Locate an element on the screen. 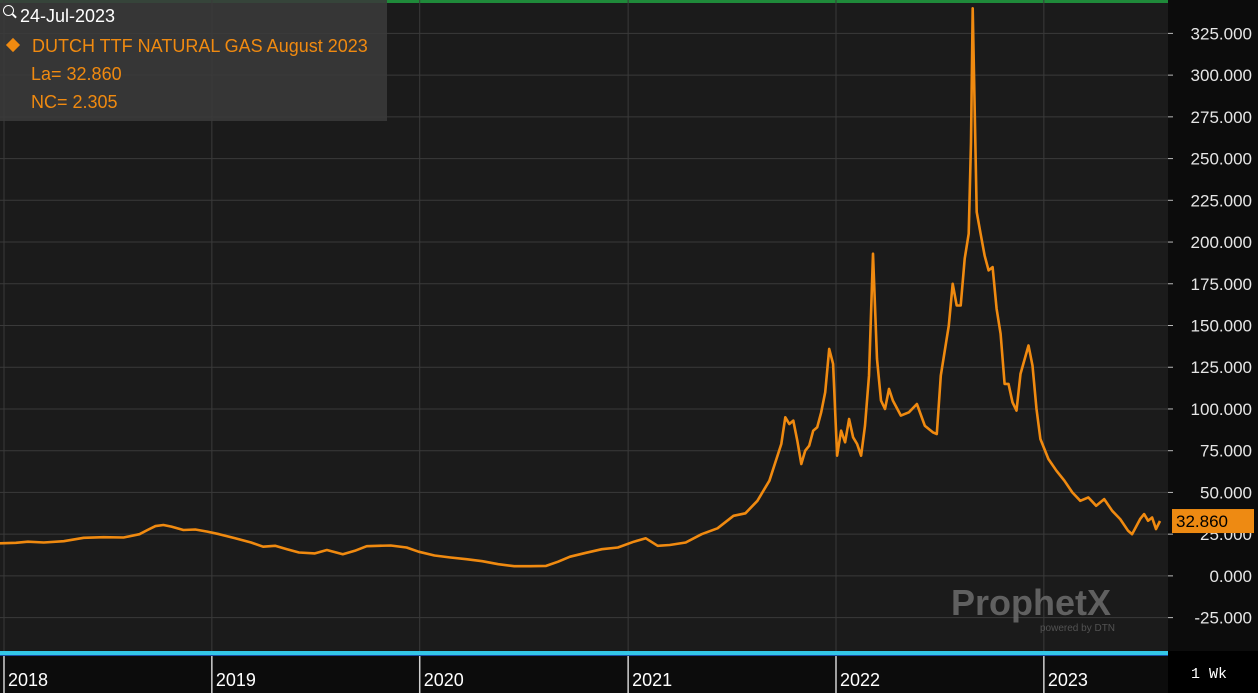  y-tick-label: 0.000 is located at coordinates (1230, 576).